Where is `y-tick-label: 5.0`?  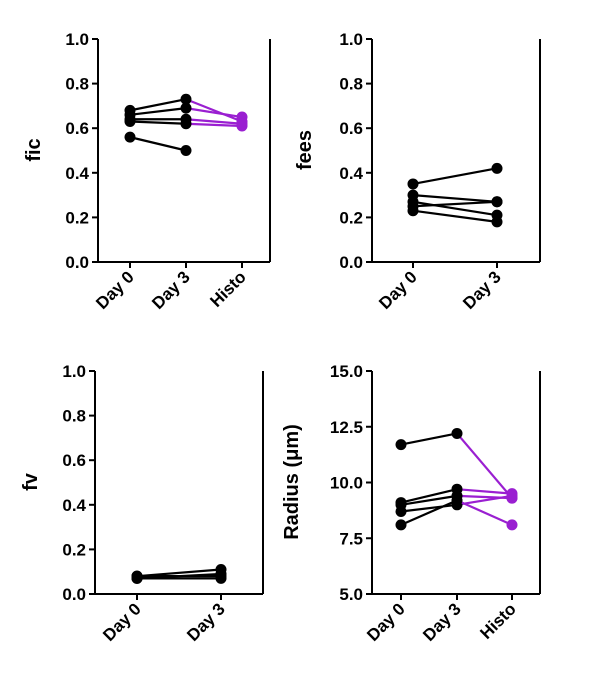
y-tick-label: 5.0 is located at coordinates (351, 594).